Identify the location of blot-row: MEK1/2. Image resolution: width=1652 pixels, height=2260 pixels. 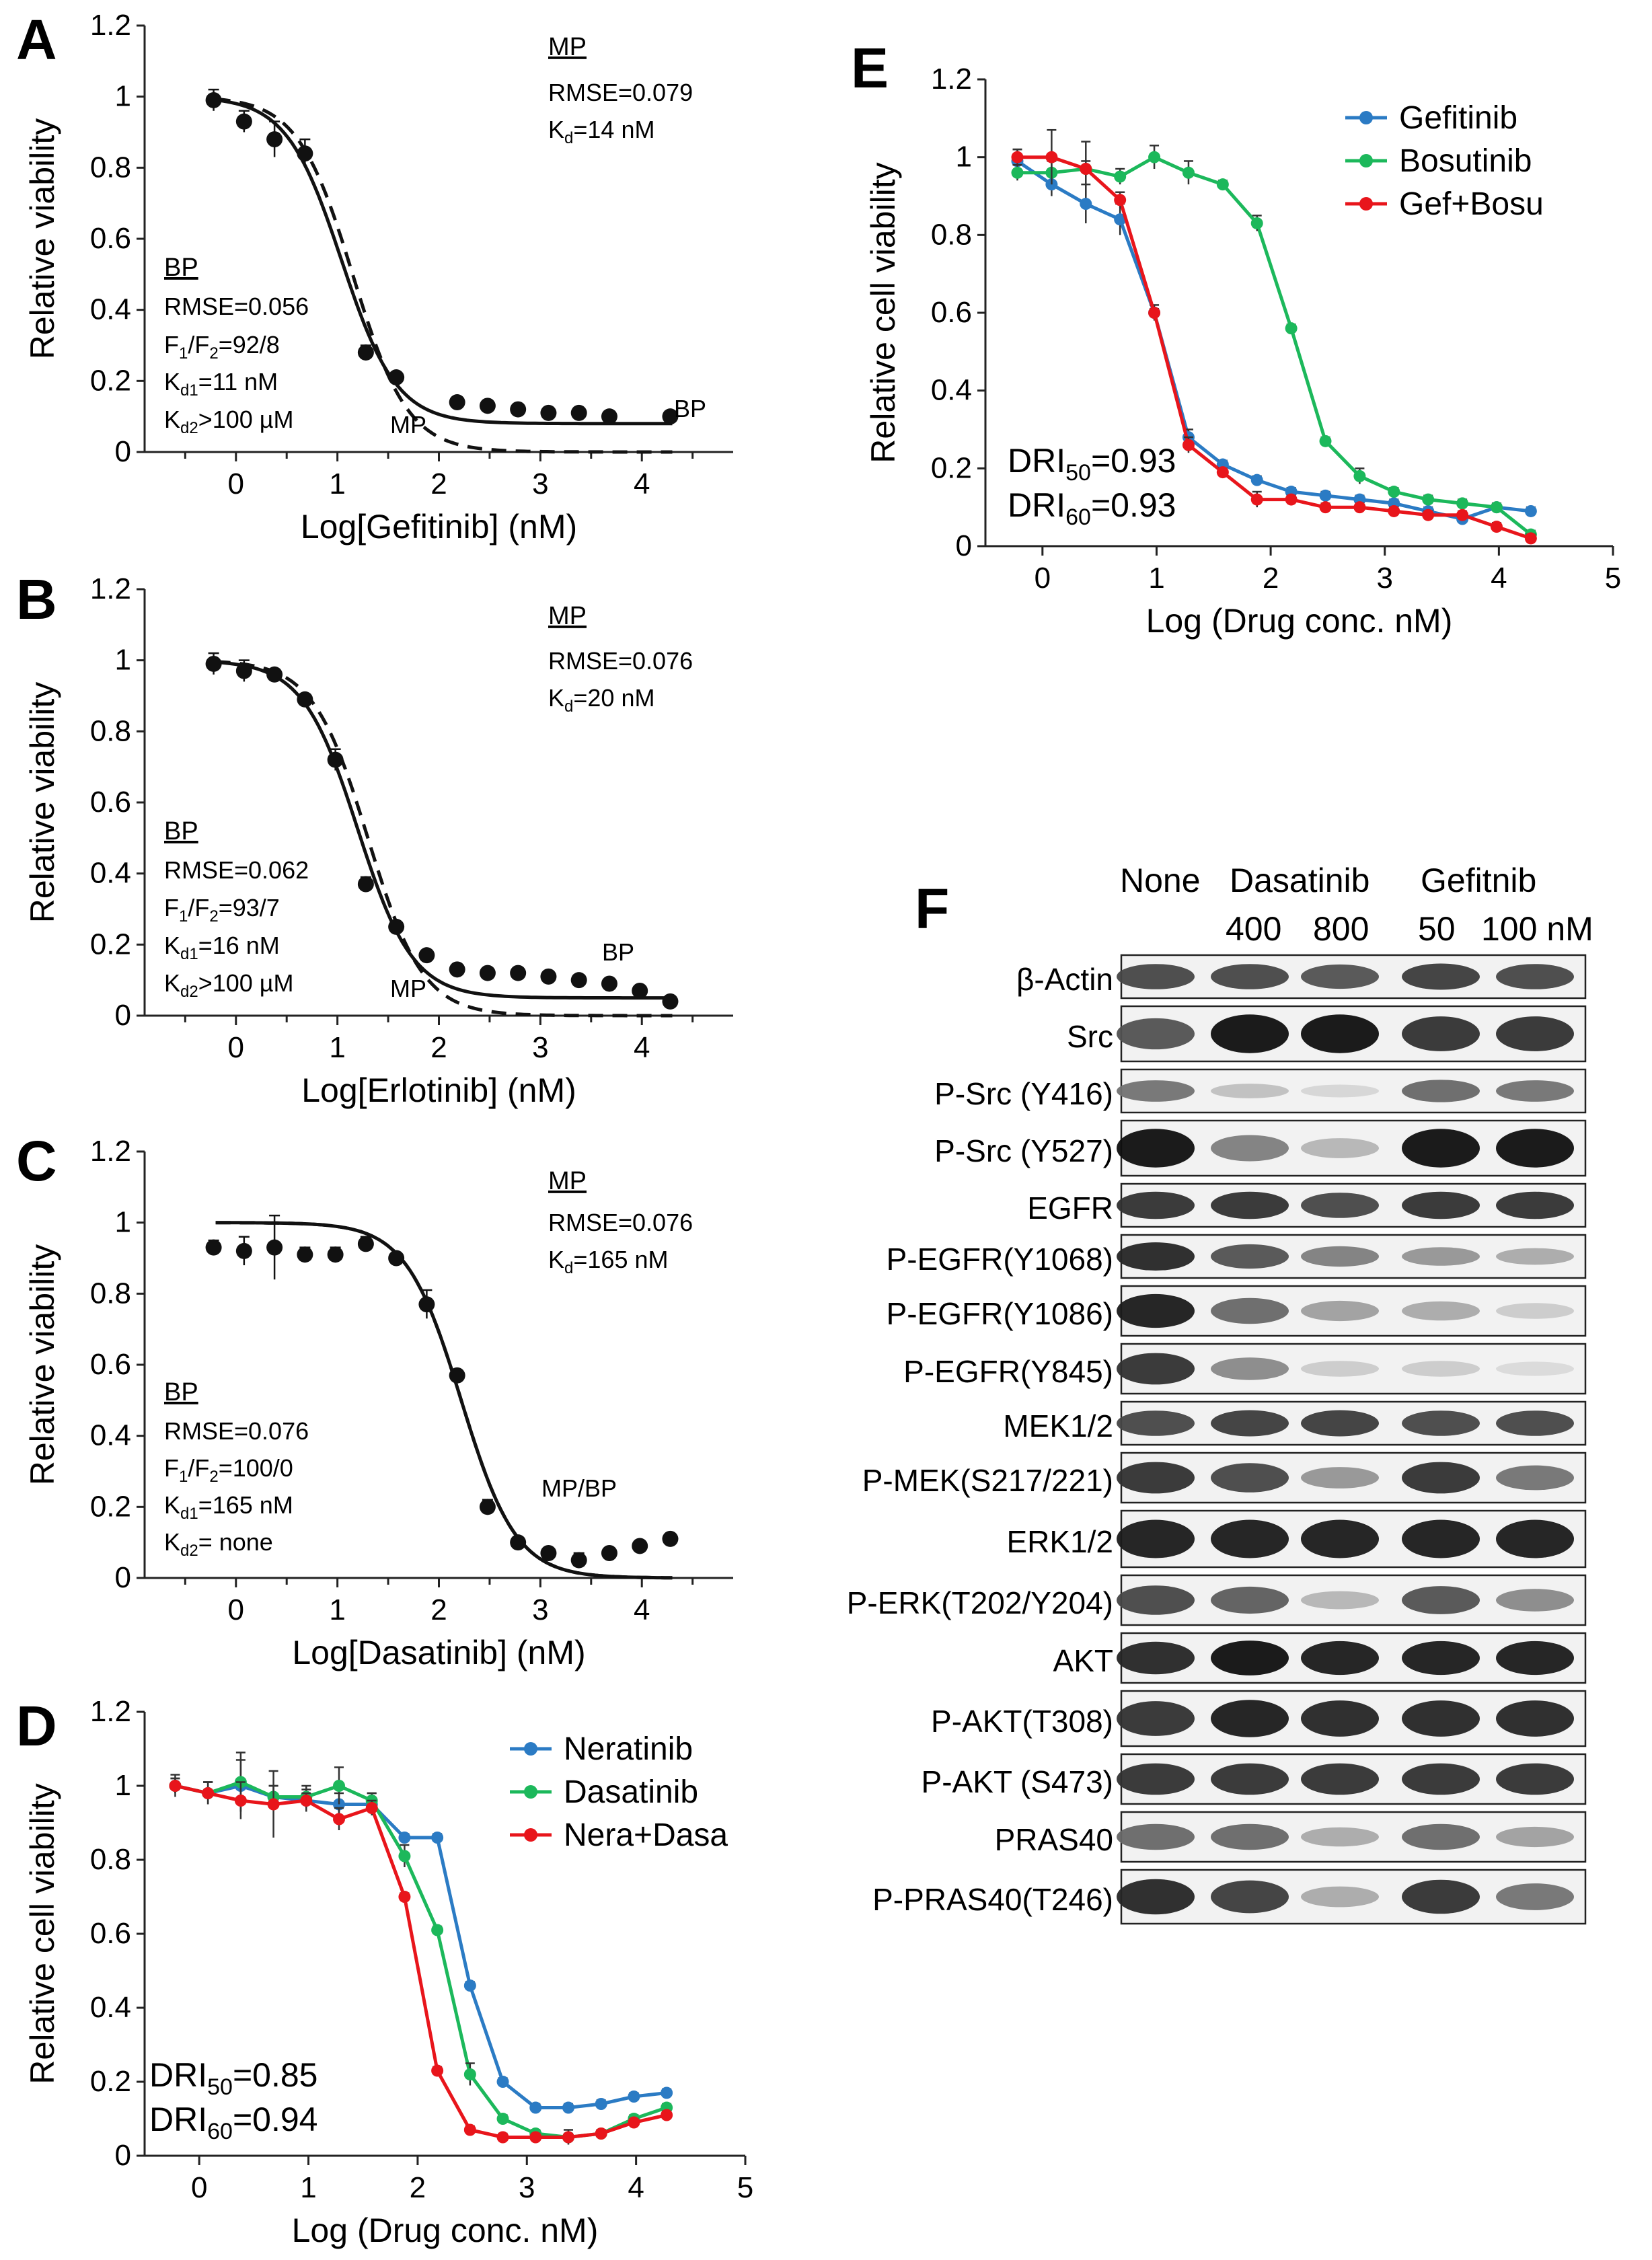
(1295, 1423).